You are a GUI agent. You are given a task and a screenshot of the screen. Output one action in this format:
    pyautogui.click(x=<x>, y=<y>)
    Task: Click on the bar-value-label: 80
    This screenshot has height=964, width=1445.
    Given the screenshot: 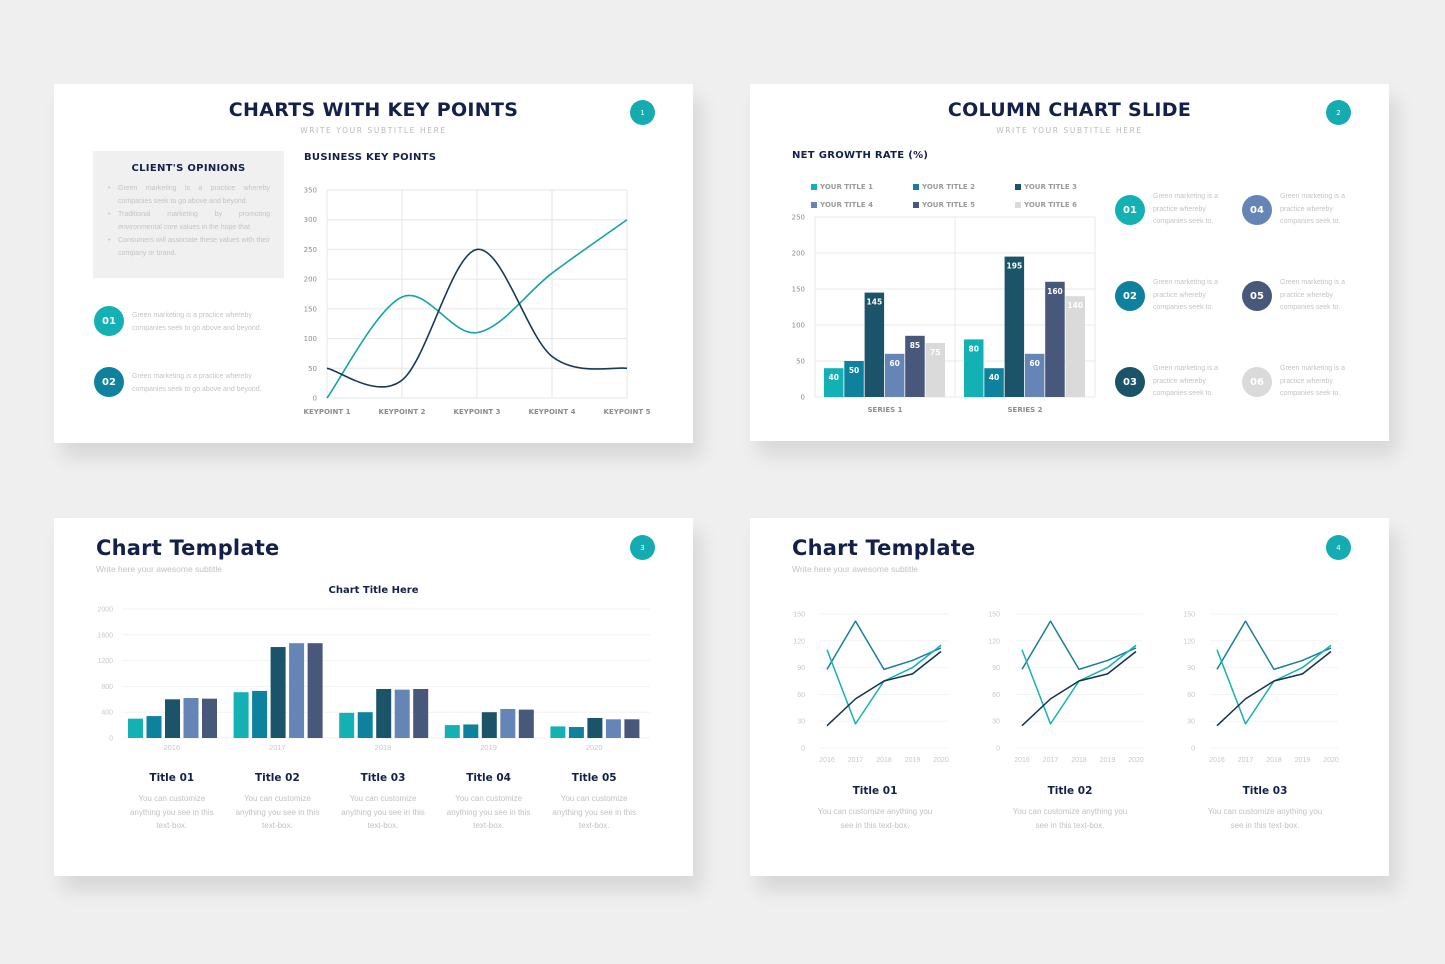 What is the action you would take?
    pyautogui.click(x=974, y=348)
    